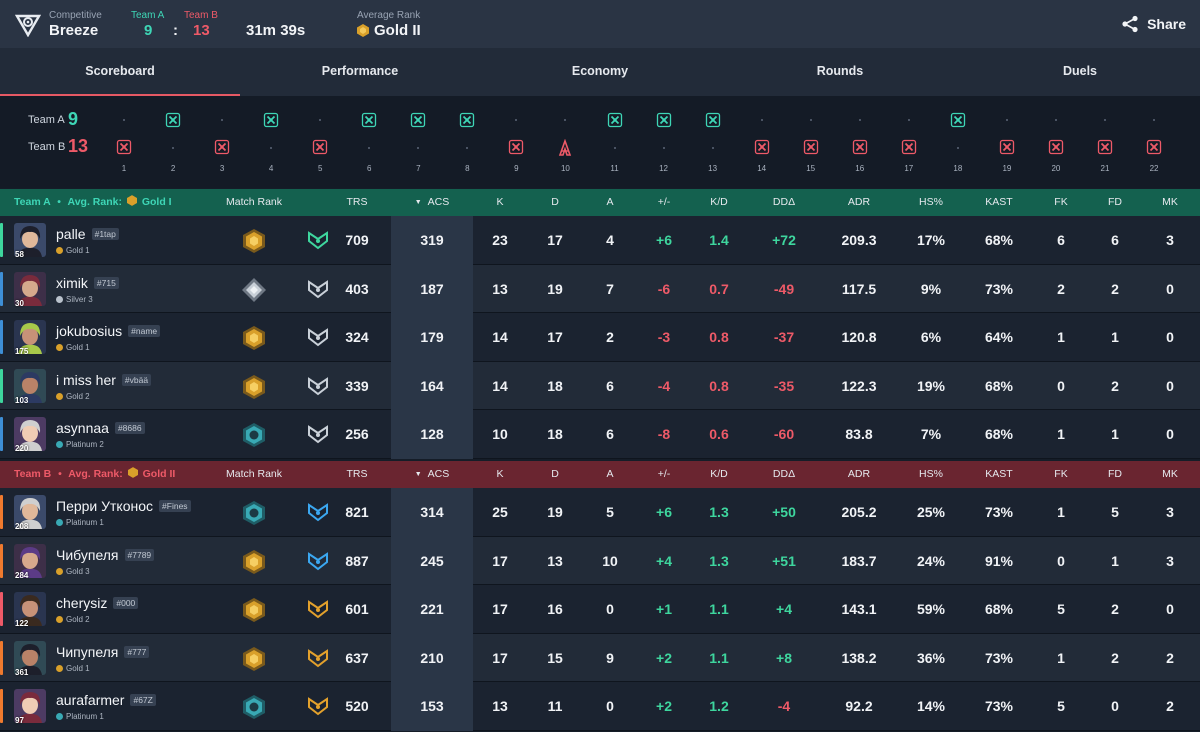 The width and height of the screenshot is (1200, 732). I want to click on round-10-spike-icon, so click(565, 147).